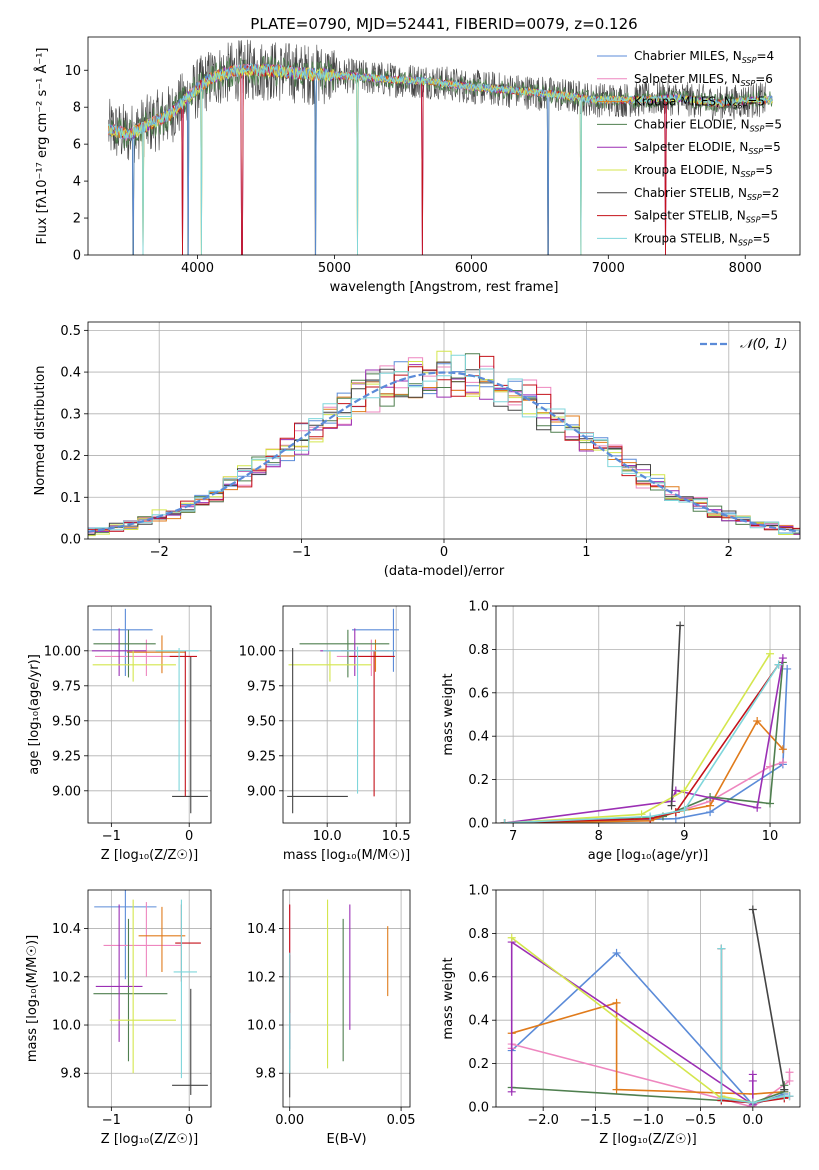 This screenshot has height=1170, width=819. What do you see at coordinates (66, 756) in the screenshot?
I see `y-tick-label: 9.25` at bounding box center [66, 756].